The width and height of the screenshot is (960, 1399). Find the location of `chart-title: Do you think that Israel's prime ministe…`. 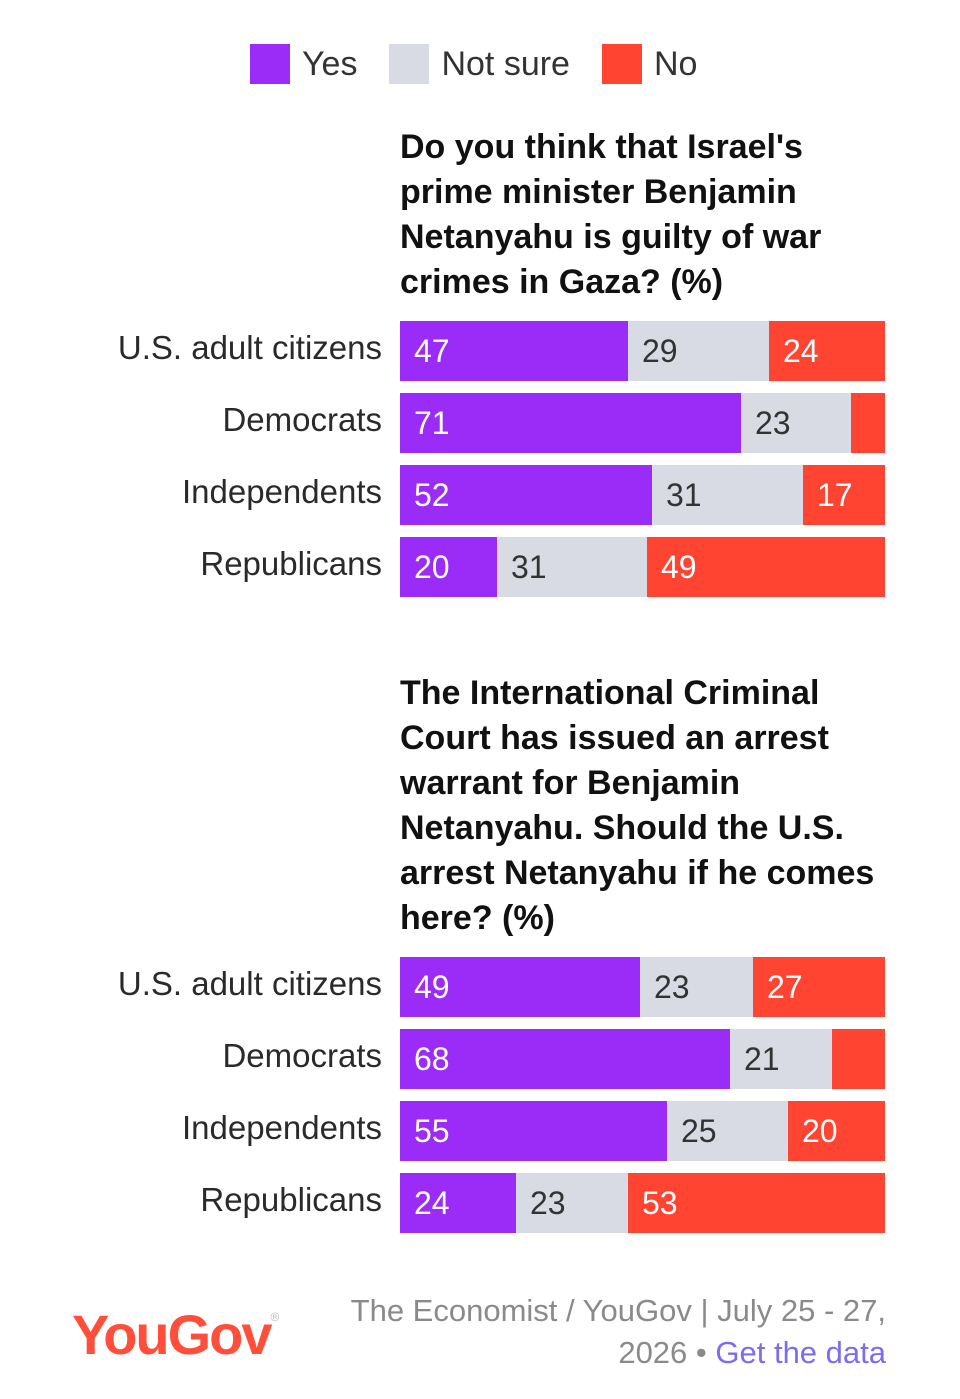

chart-title: Do you think that Israel's prime ministe… is located at coordinates (611, 214).